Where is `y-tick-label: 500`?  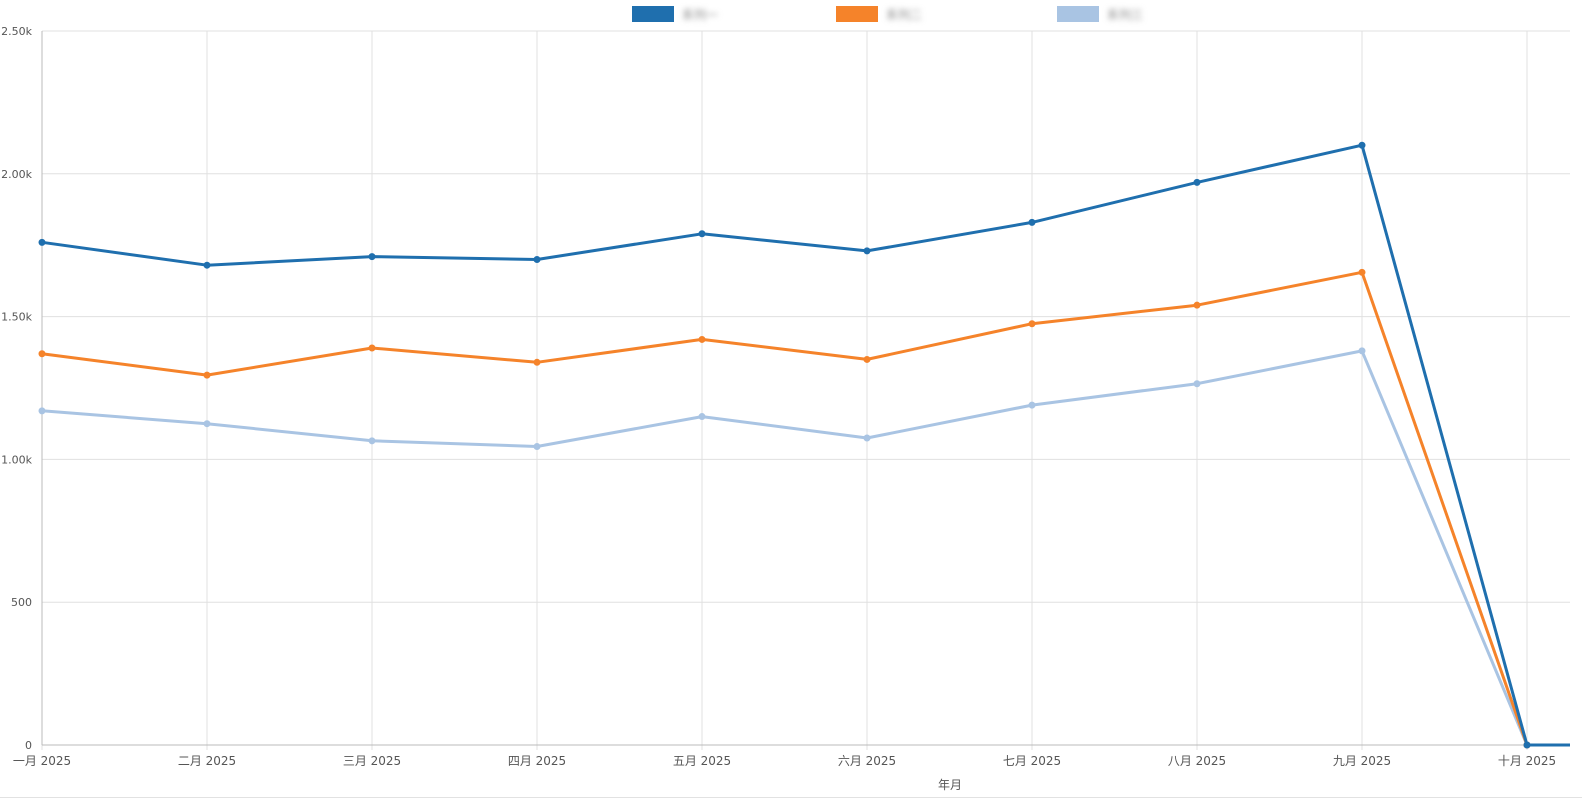 y-tick-label: 500 is located at coordinates (21, 602).